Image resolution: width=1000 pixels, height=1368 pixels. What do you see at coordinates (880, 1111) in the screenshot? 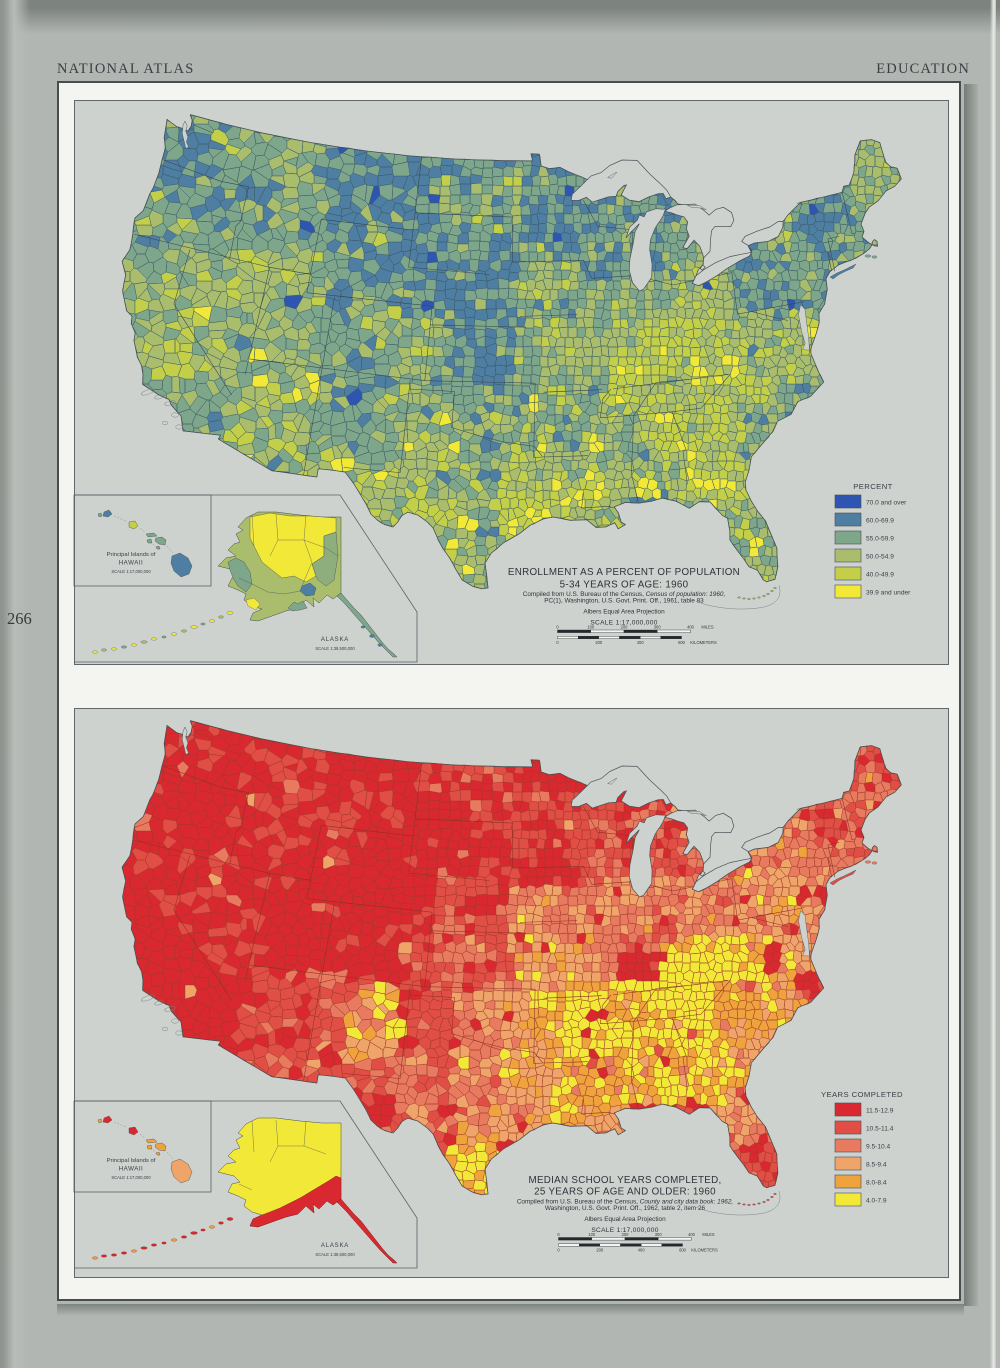
I see `svg-text: 11.5-12.9` at bounding box center [880, 1111].